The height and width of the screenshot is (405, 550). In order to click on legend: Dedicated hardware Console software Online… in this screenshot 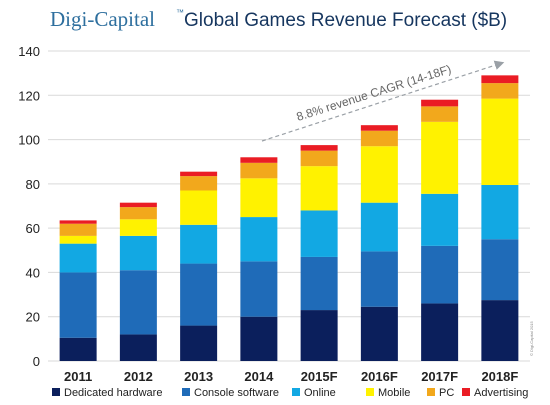, I will do `click(290, 393)`.